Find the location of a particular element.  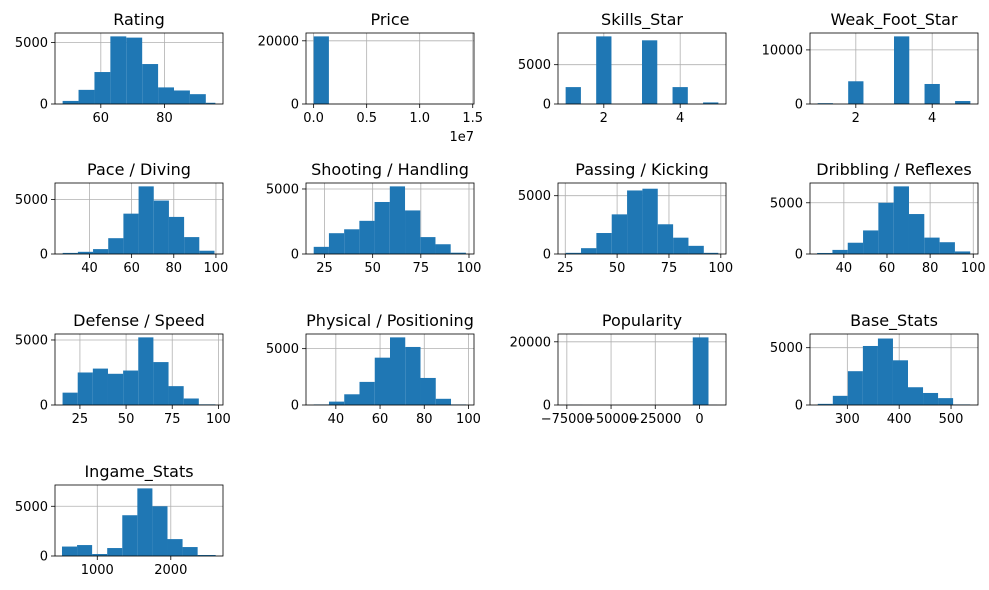

x-offset-label: 1e7 is located at coordinates (461, 137).